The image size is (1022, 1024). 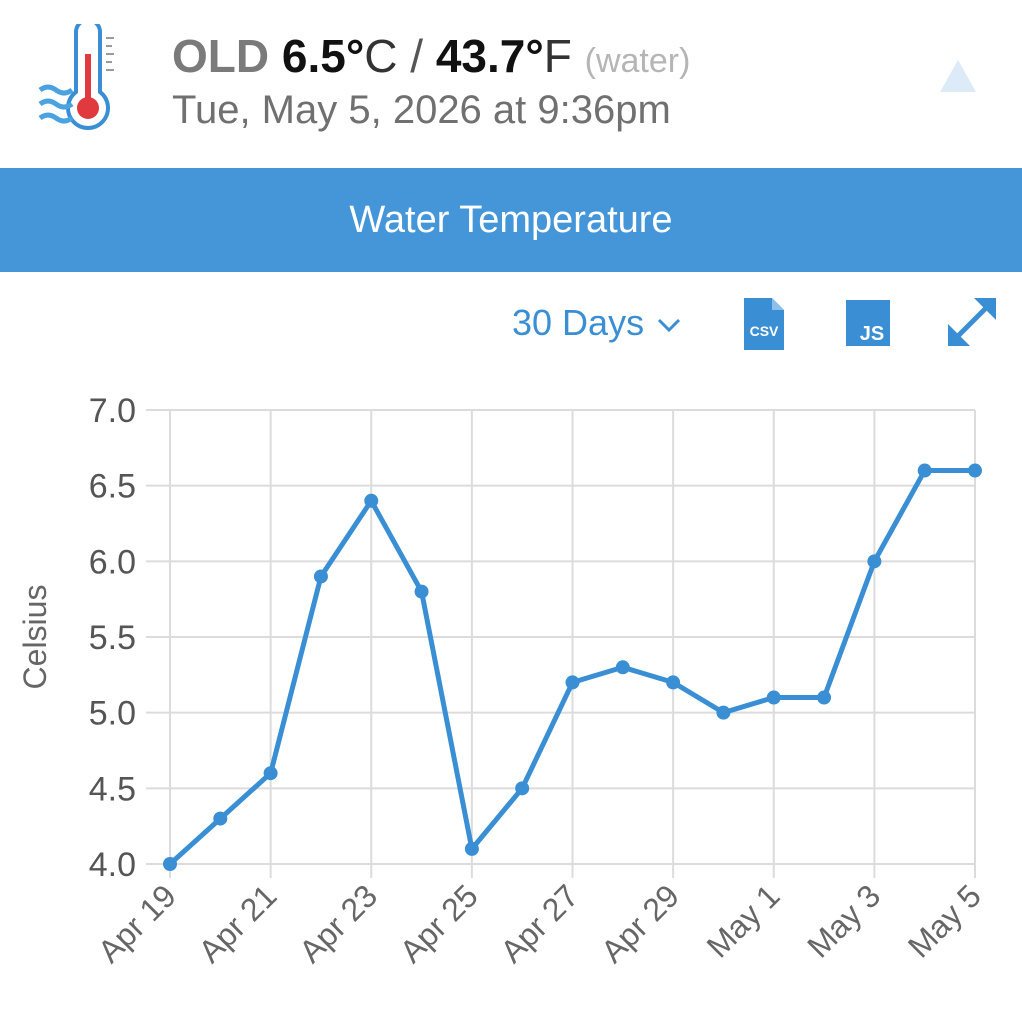 I want to click on timestamp: Tue, May 5, 2026 at 9:36pm, so click(x=421, y=110).